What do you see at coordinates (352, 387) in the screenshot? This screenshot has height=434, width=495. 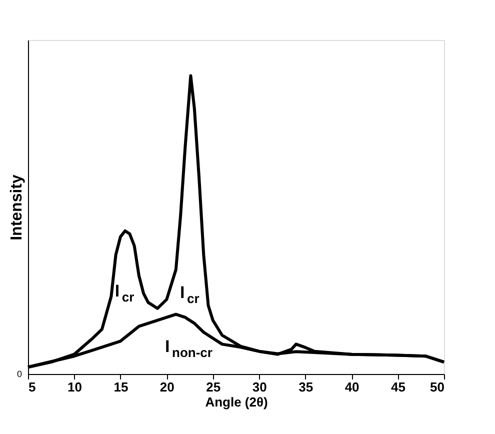 I see `x-tick-label: 40` at bounding box center [352, 387].